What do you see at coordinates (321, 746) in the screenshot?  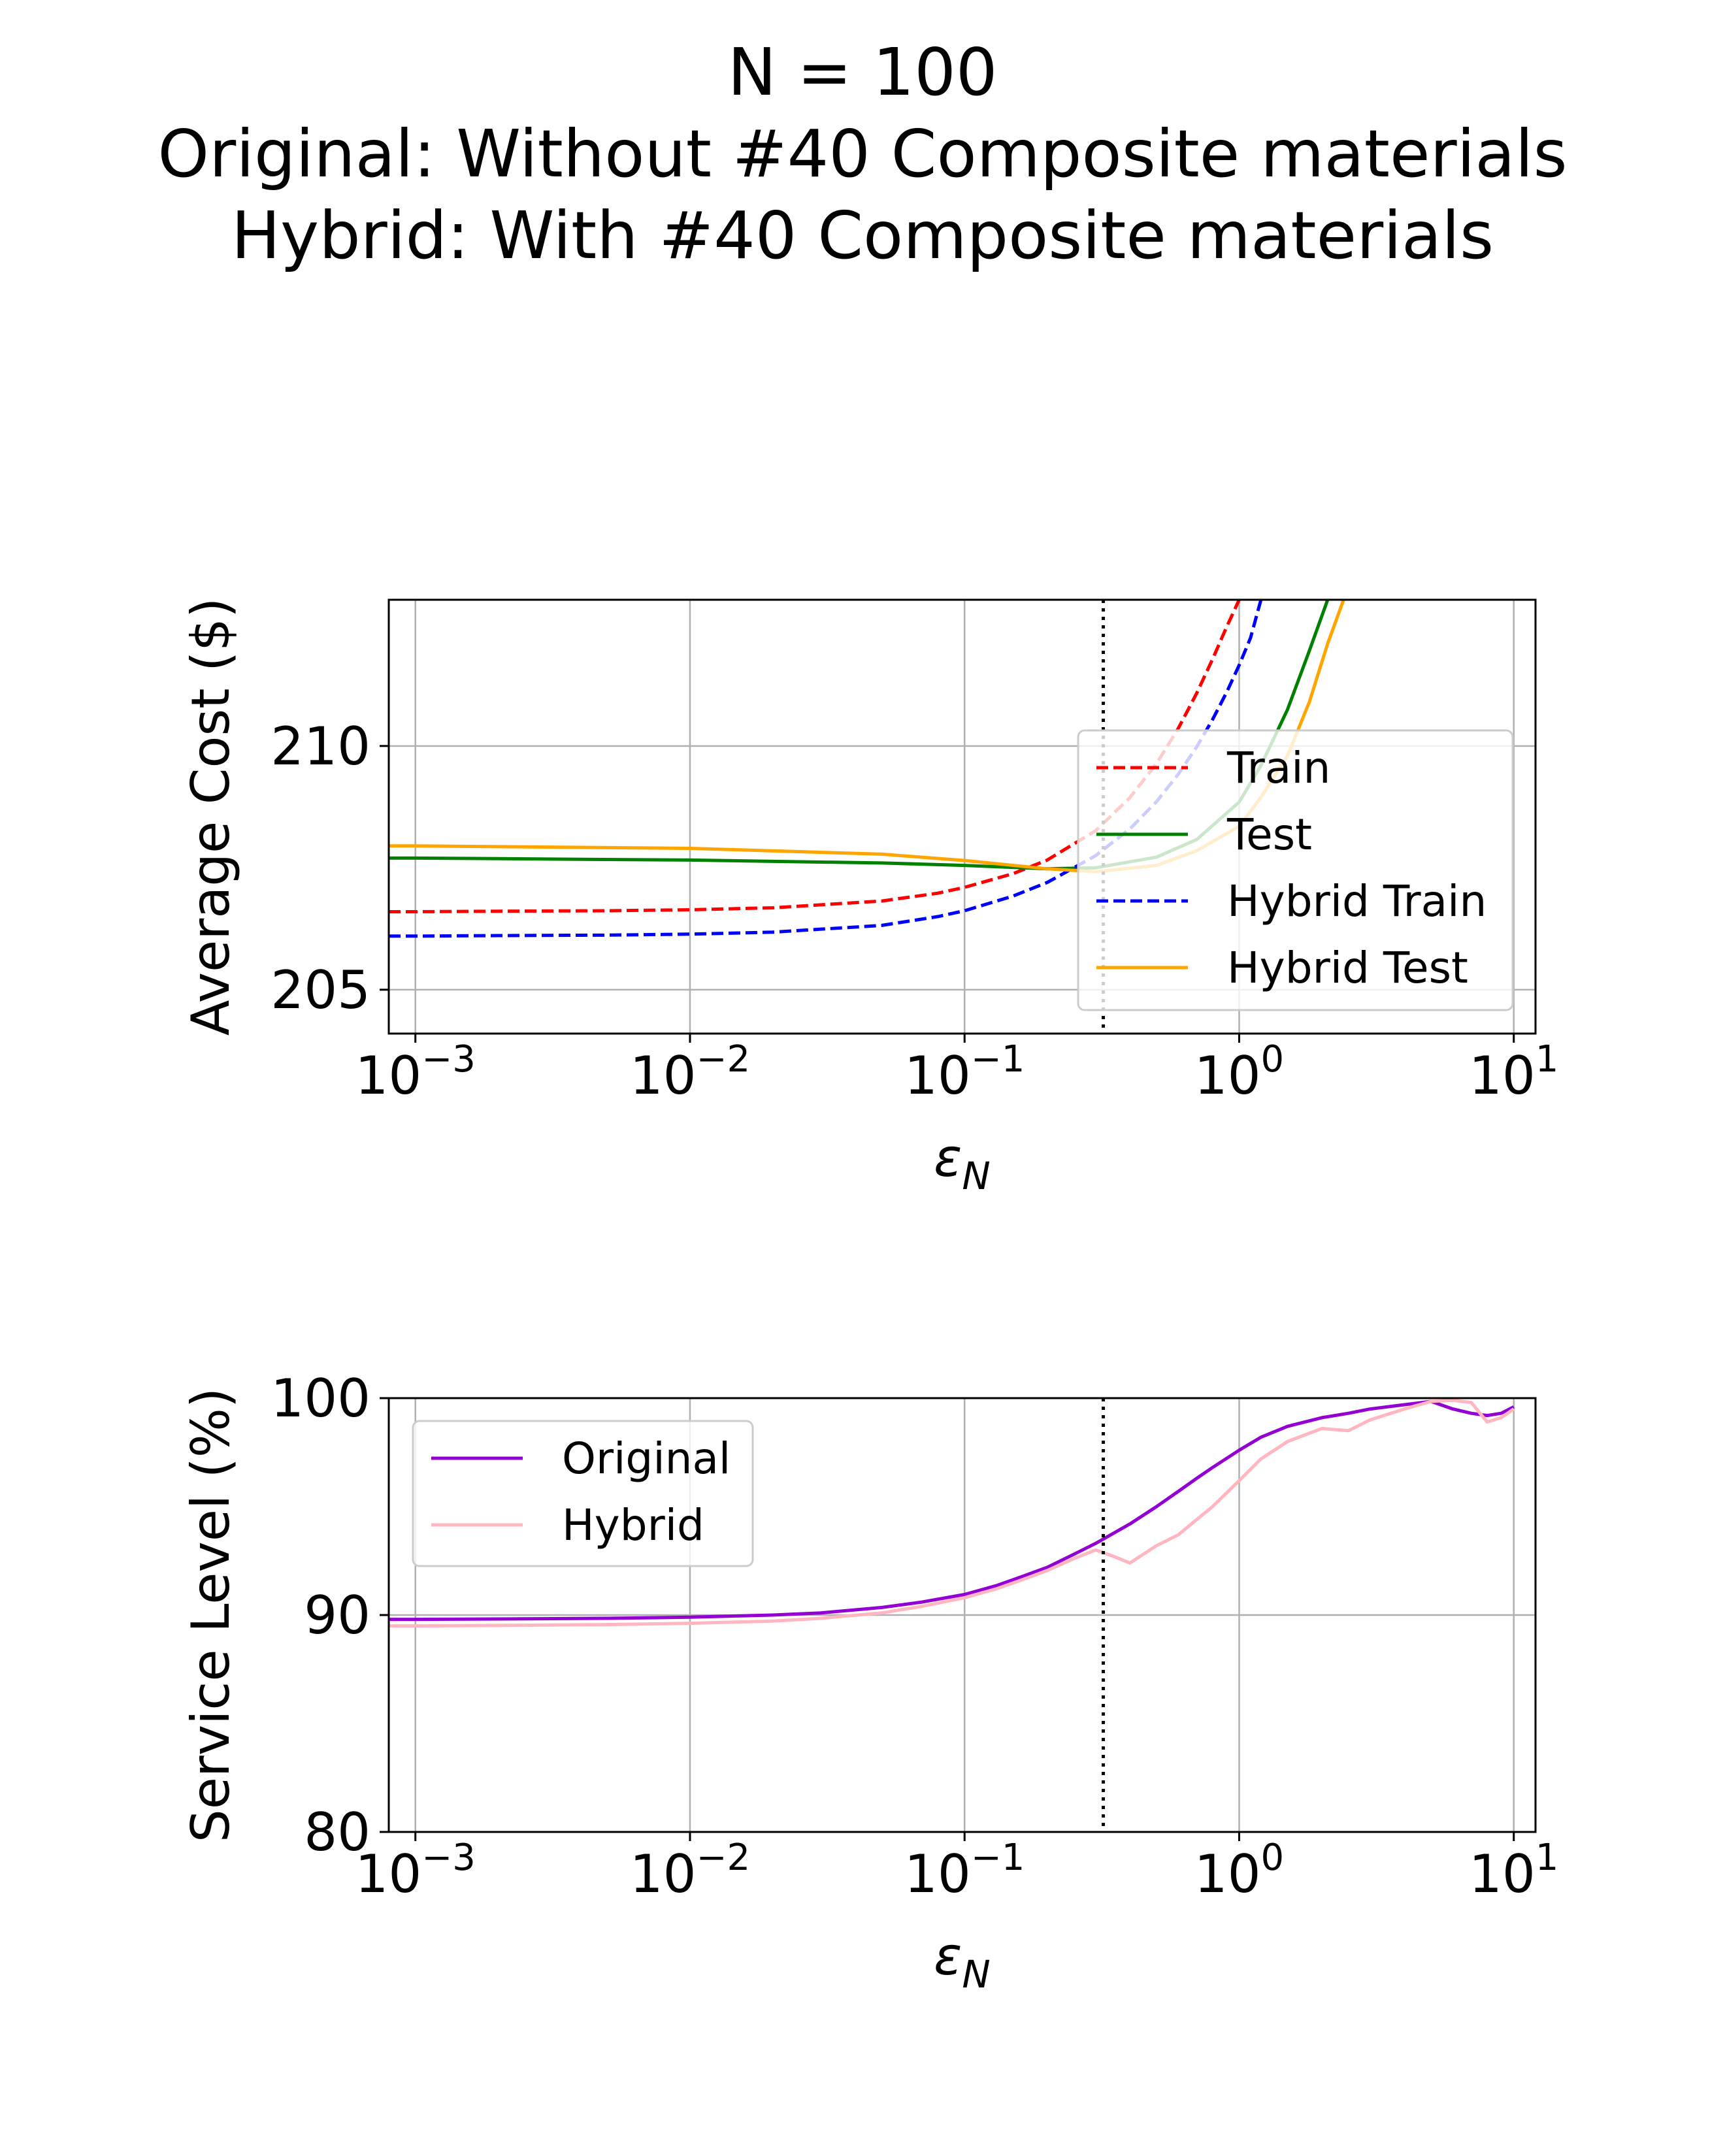 I see `y-tick-label: 210` at bounding box center [321, 746].